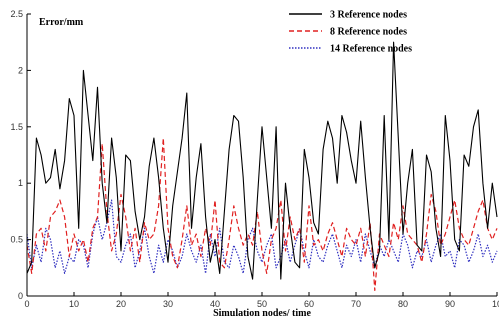 Image resolution: width=499 pixels, height=322 pixels. What do you see at coordinates (168, 304) in the screenshot?
I see `x-tick-label: 30` at bounding box center [168, 304].